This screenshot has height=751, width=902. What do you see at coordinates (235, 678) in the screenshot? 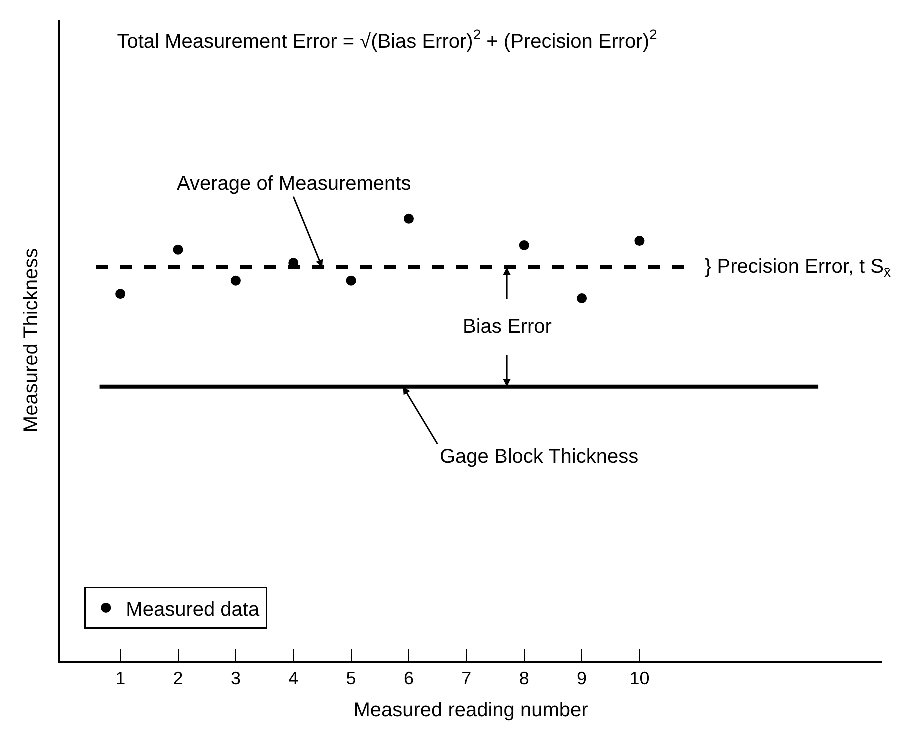
I see `x-tick-label: 3` at bounding box center [235, 678].